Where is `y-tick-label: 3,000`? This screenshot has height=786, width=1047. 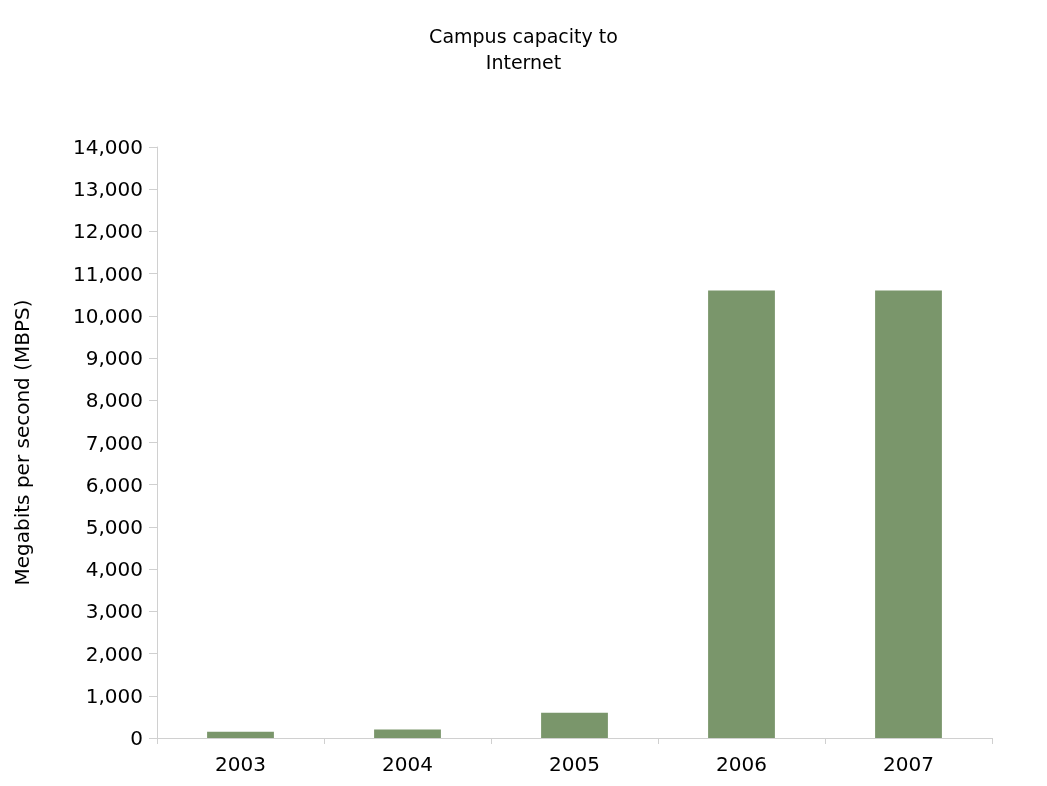 y-tick-label: 3,000 is located at coordinates (114, 611).